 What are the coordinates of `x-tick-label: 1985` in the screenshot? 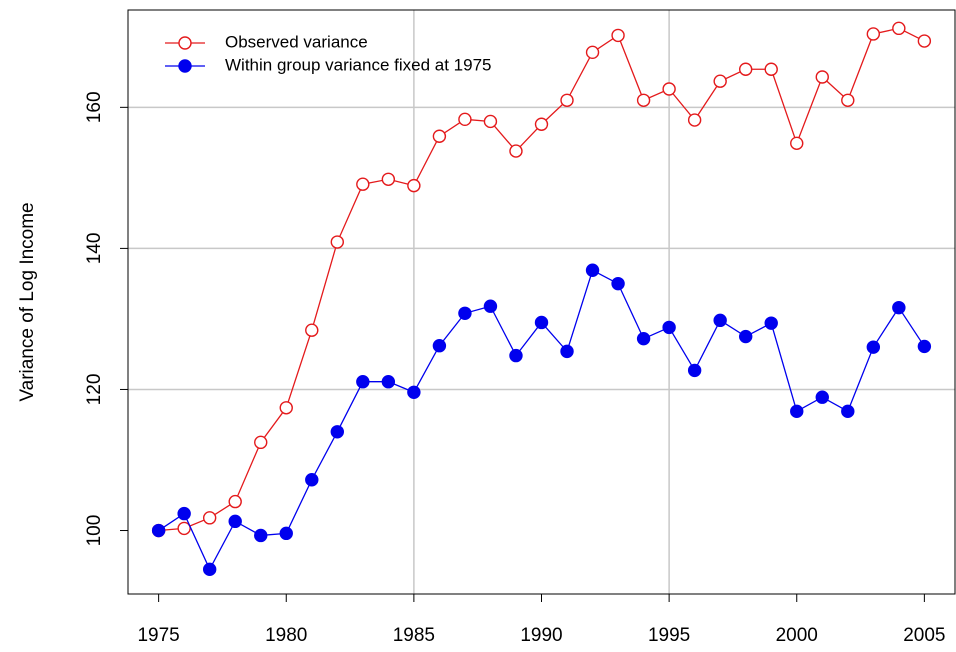 It's located at (414, 635).